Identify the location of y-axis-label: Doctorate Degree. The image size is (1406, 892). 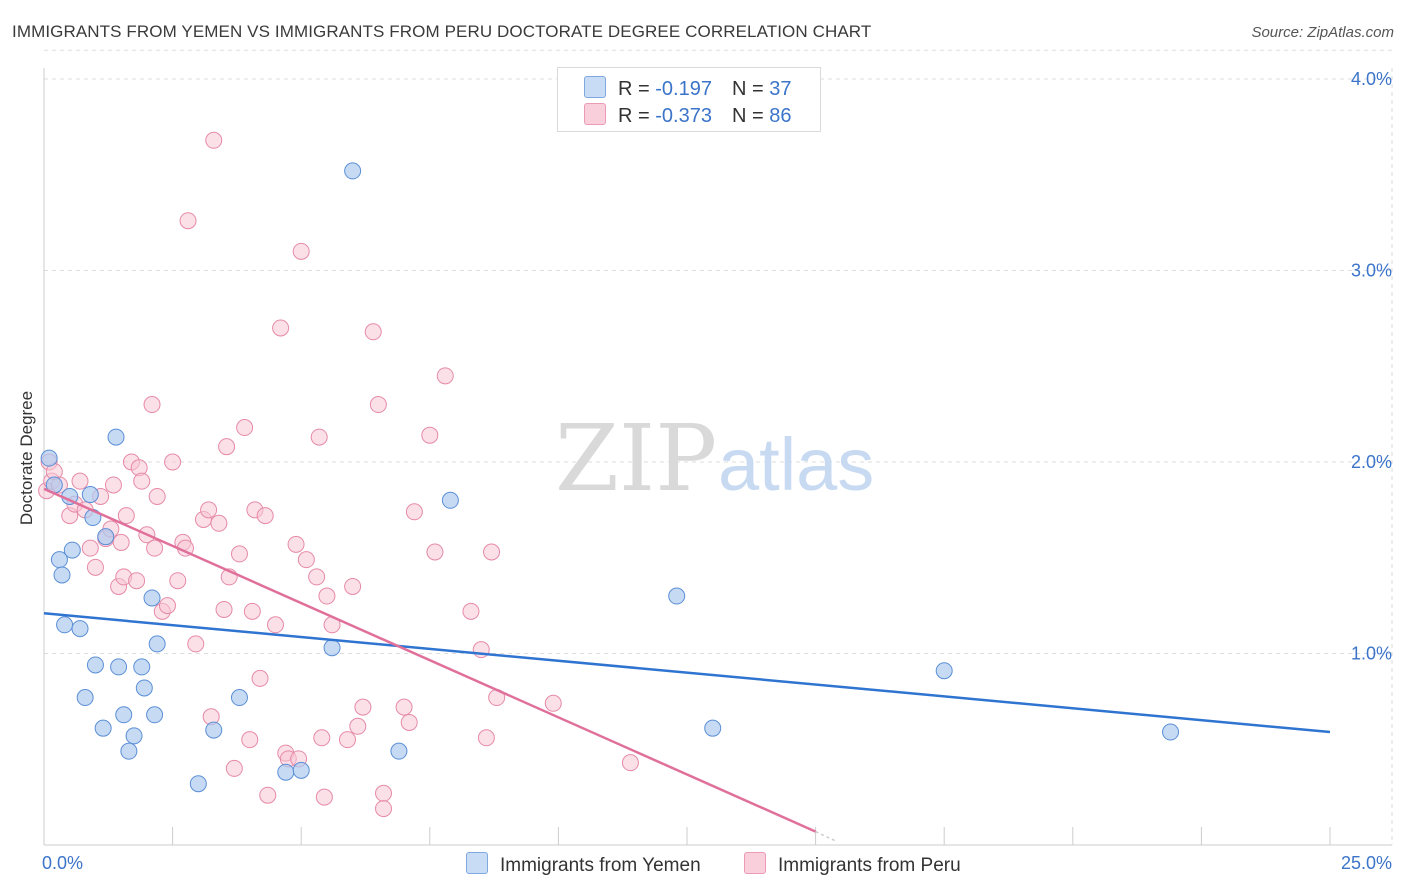
(26, 458).